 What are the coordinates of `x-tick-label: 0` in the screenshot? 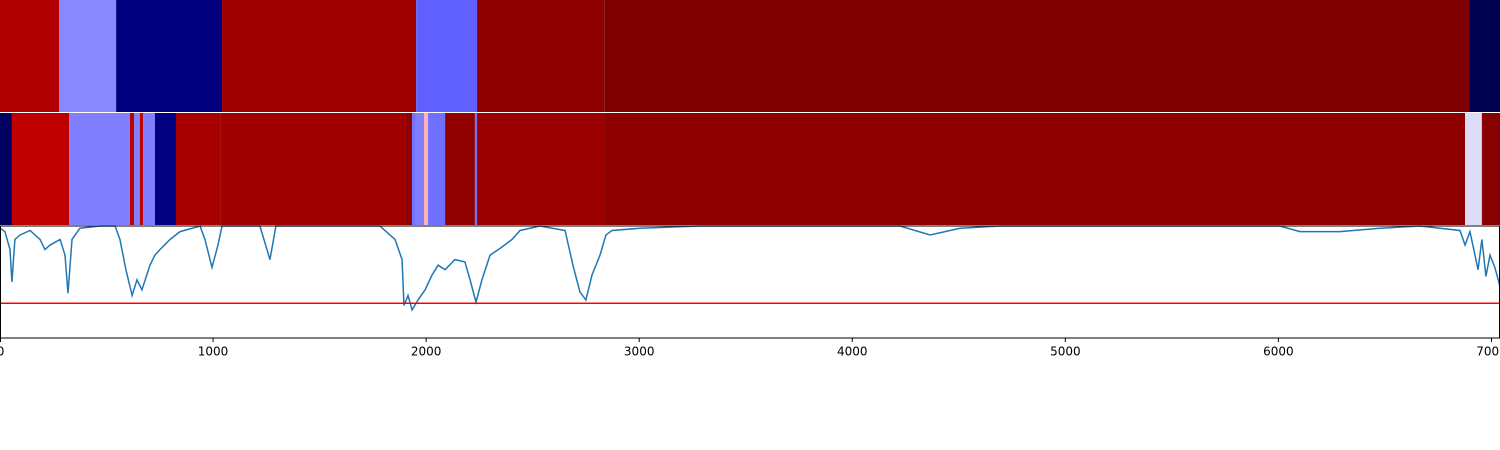 It's located at (2, 352).